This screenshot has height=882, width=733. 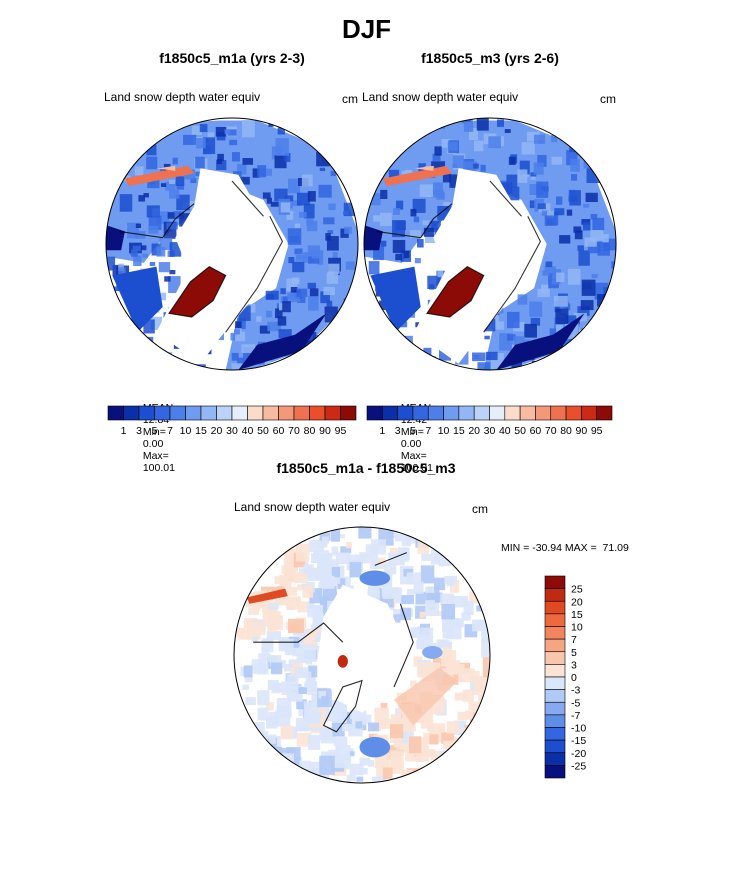 I want to click on colorbar-1-tick-label: 70, so click(x=294, y=431).